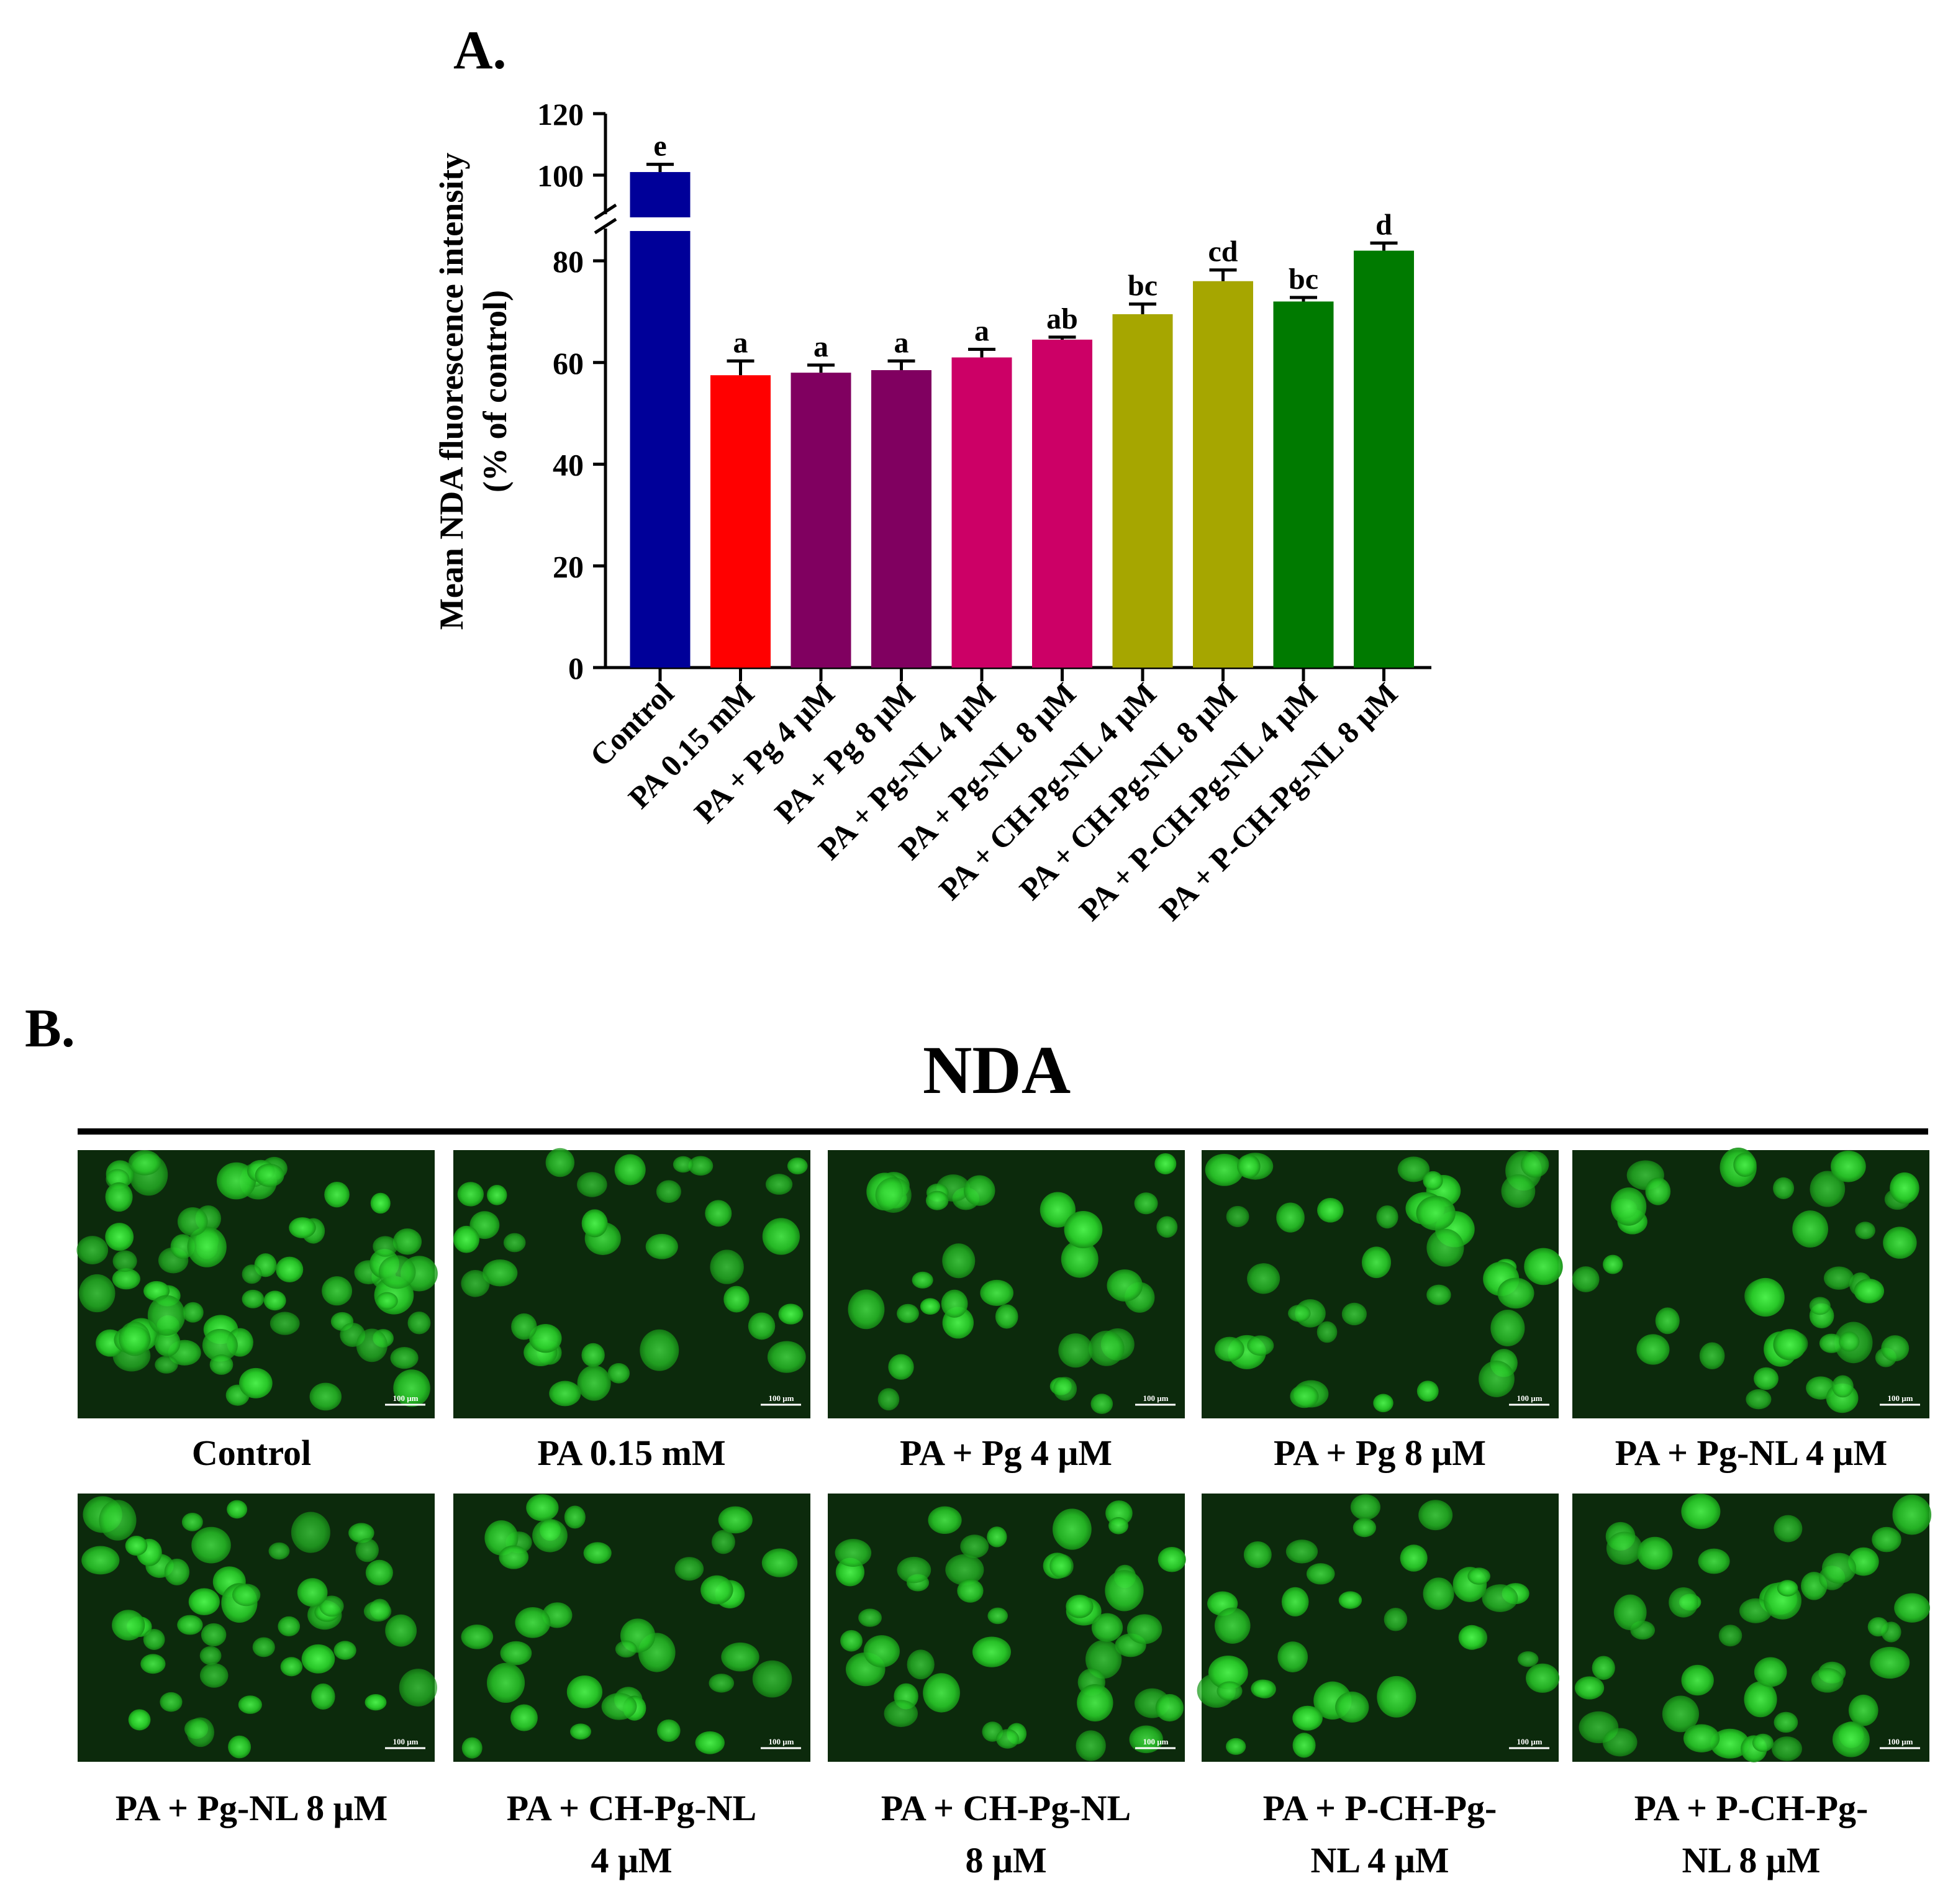 The width and height of the screenshot is (1953, 1904). Describe the element at coordinates (252, 1808) in the screenshot. I see `micrograph-caption-line: PA + Pg-NL 8 μM` at that location.